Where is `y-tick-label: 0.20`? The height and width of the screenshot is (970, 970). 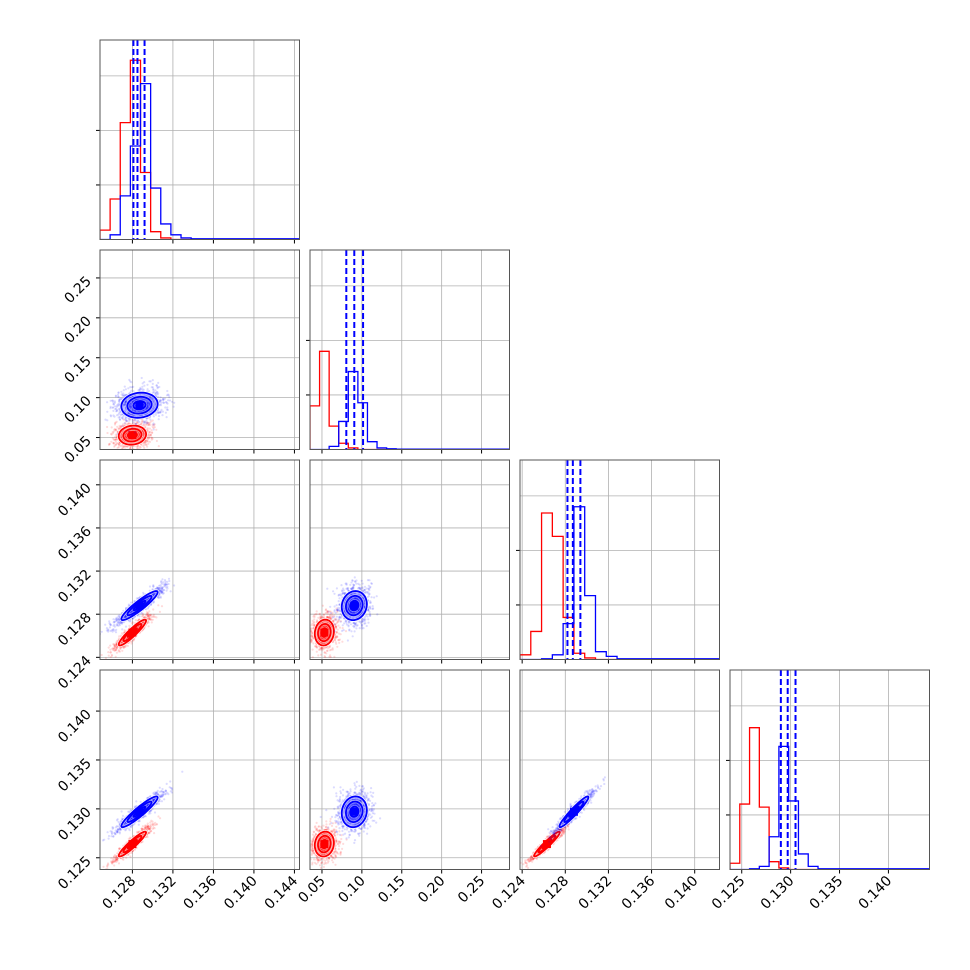
y-tick-label: 0.20 is located at coordinates (77, 329).